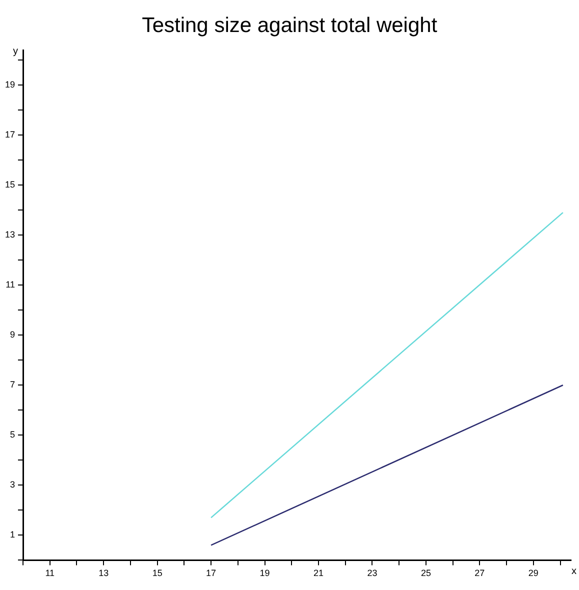 The width and height of the screenshot is (579, 590). What do you see at coordinates (13, 335) in the screenshot?
I see `y-tick-label: 9` at bounding box center [13, 335].